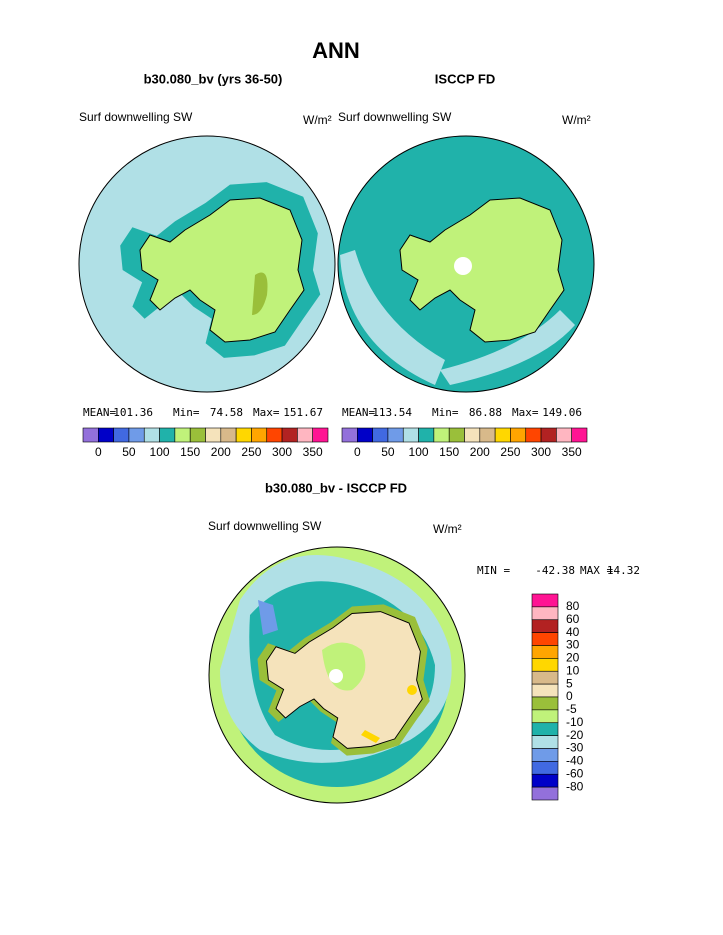 This screenshot has width=723, height=935. What do you see at coordinates (480, 452) in the screenshot?
I see `colorbar-label: 200` at bounding box center [480, 452].